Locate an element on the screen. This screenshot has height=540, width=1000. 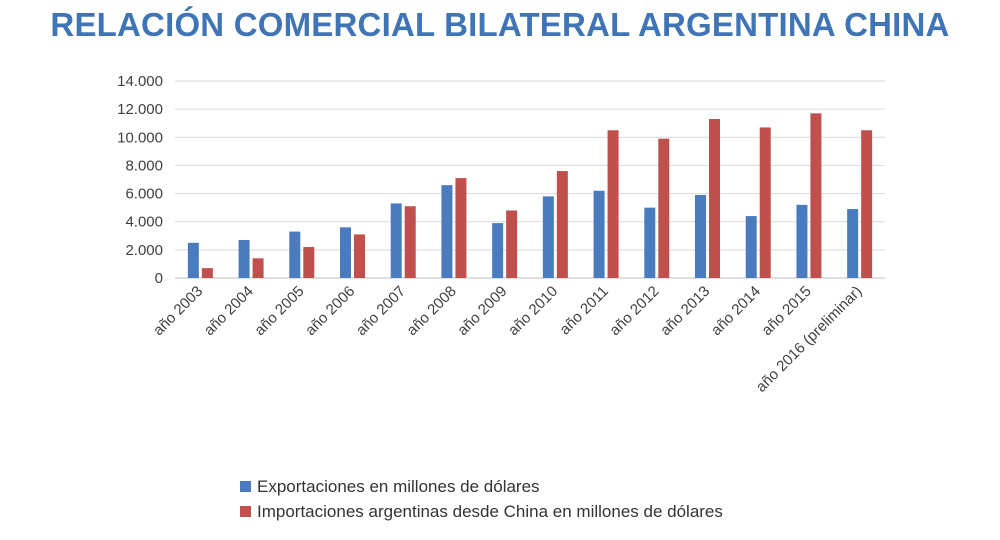
y-tick-label: 8.000 is located at coordinates (144, 165).